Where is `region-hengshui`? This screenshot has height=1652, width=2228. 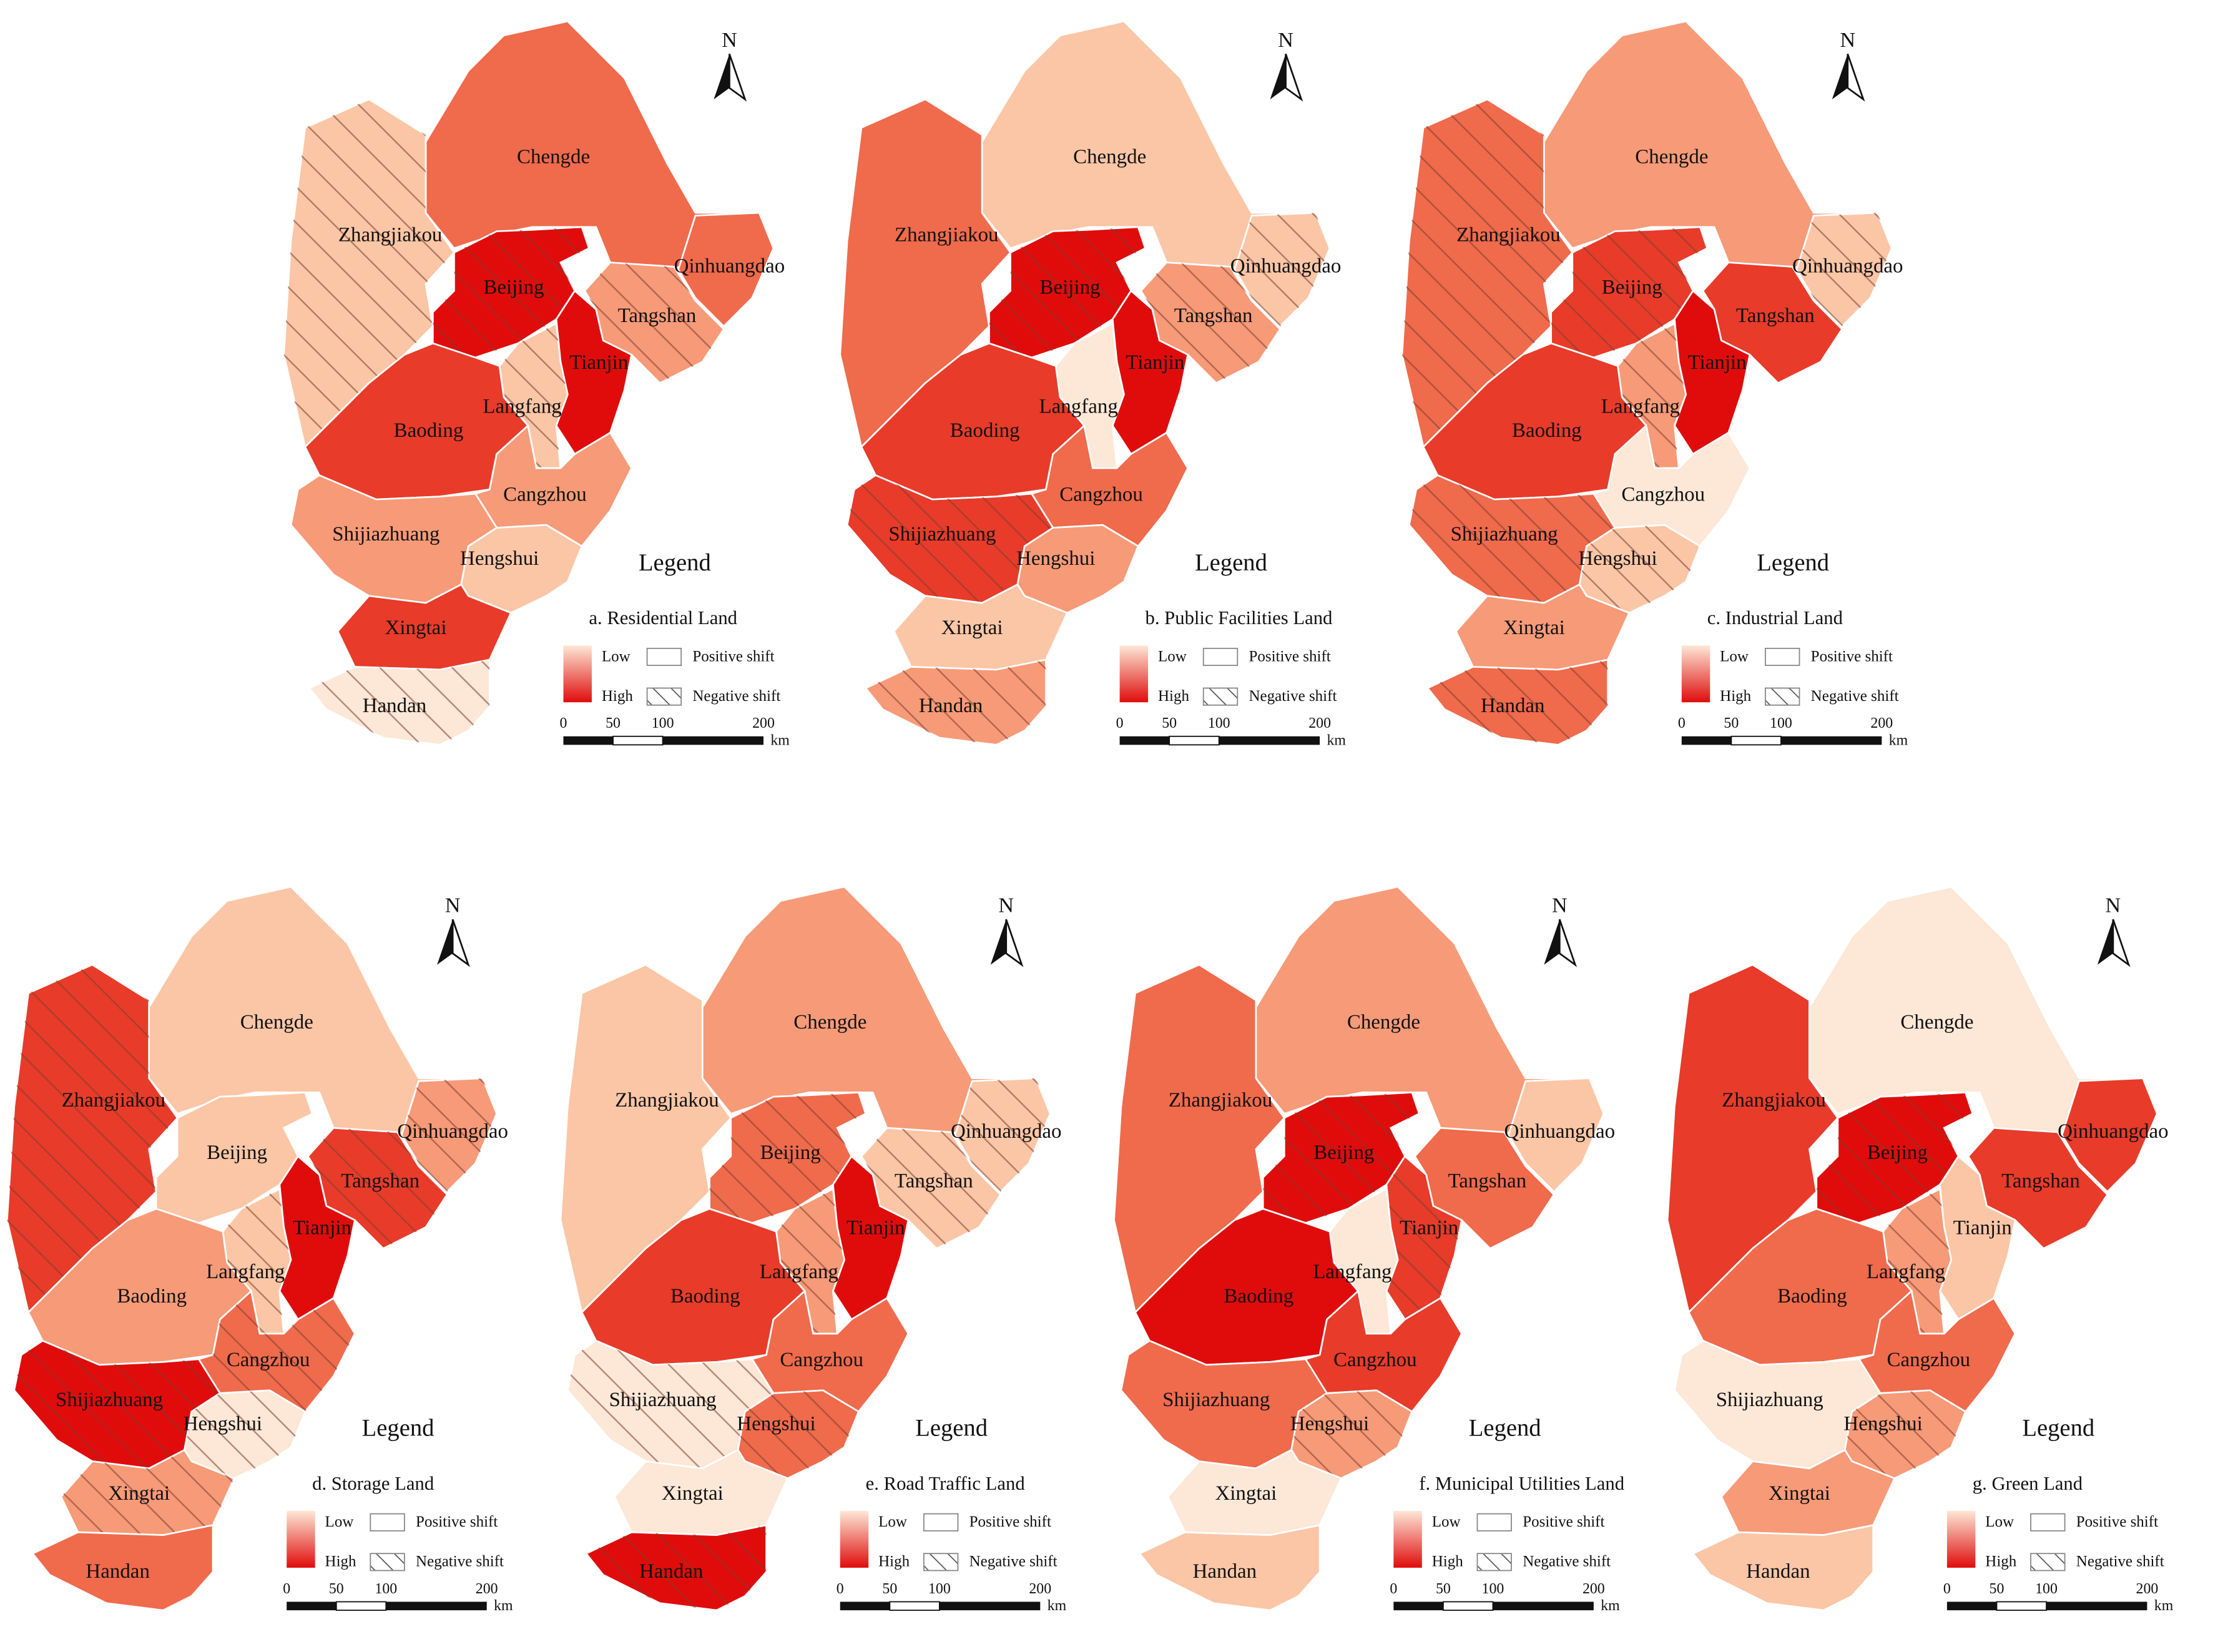
region-hengshui is located at coordinates (1077, 569).